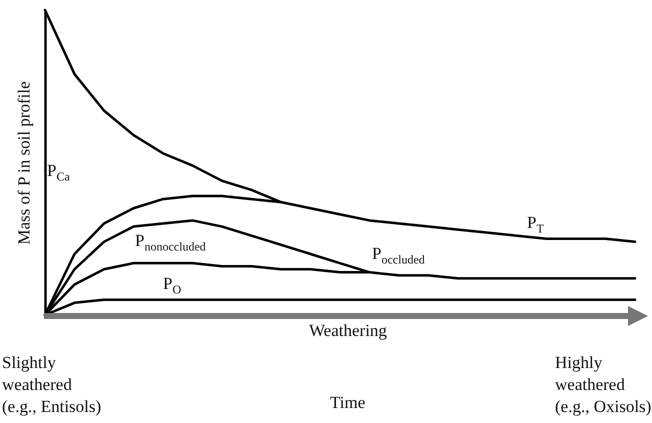 This screenshot has width=652, height=423. What do you see at coordinates (172, 285) in the screenshot?
I see `annotation: P$_{O}$` at bounding box center [172, 285].